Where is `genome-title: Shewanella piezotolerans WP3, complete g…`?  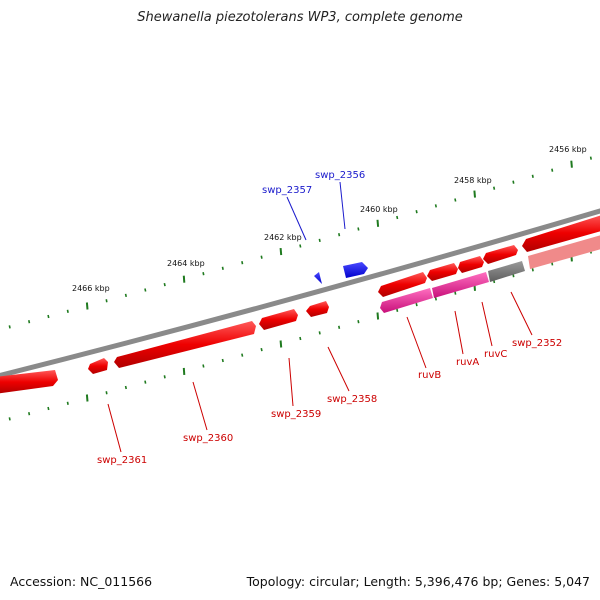
genome-title: Shewanella piezotolerans WP3, complete g… is located at coordinates (300, 17).